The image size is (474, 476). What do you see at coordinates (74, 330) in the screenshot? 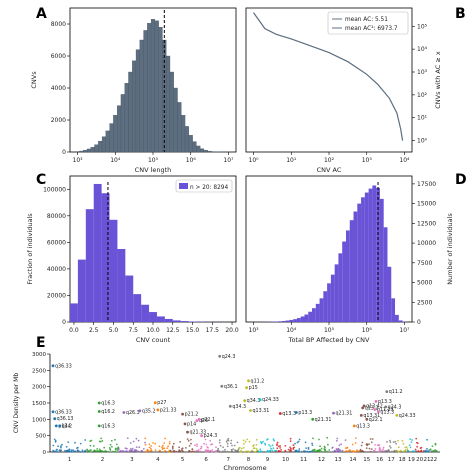
I see `x-tick-label: 0.0` at bounding box center [74, 330].